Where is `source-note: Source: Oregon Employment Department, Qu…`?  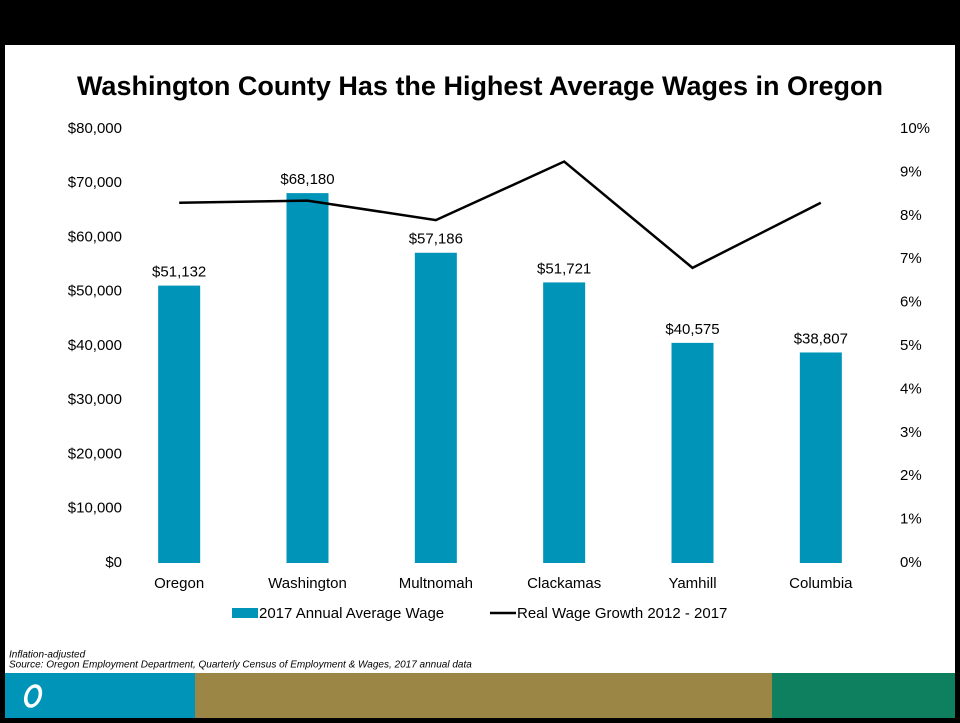 source-note: Source: Oregon Employment Department, Qu… is located at coordinates (240, 665).